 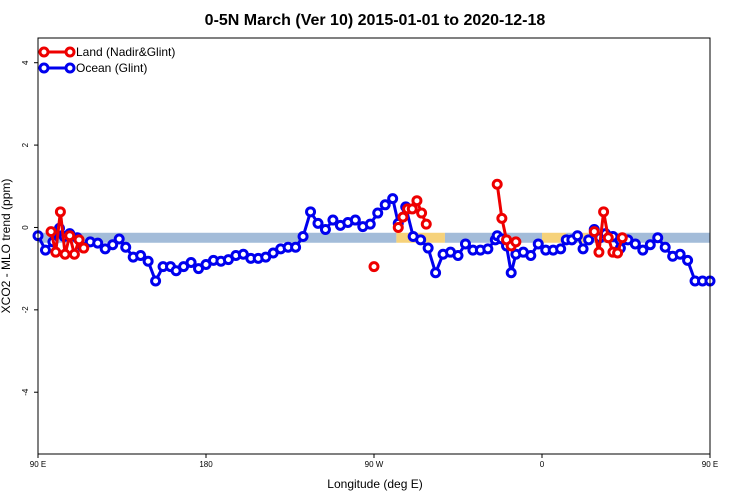 What do you see at coordinates (25, 144) in the screenshot?
I see `y-tick-label: 2` at bounding box center [25, 144].